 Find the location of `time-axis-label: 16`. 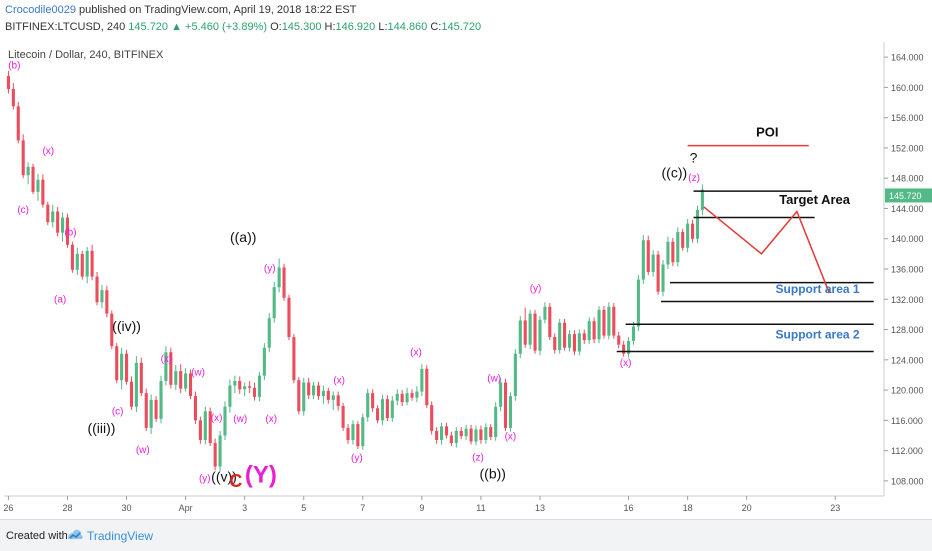

time-axis-label: 16 is located at coordinates (629, 508).